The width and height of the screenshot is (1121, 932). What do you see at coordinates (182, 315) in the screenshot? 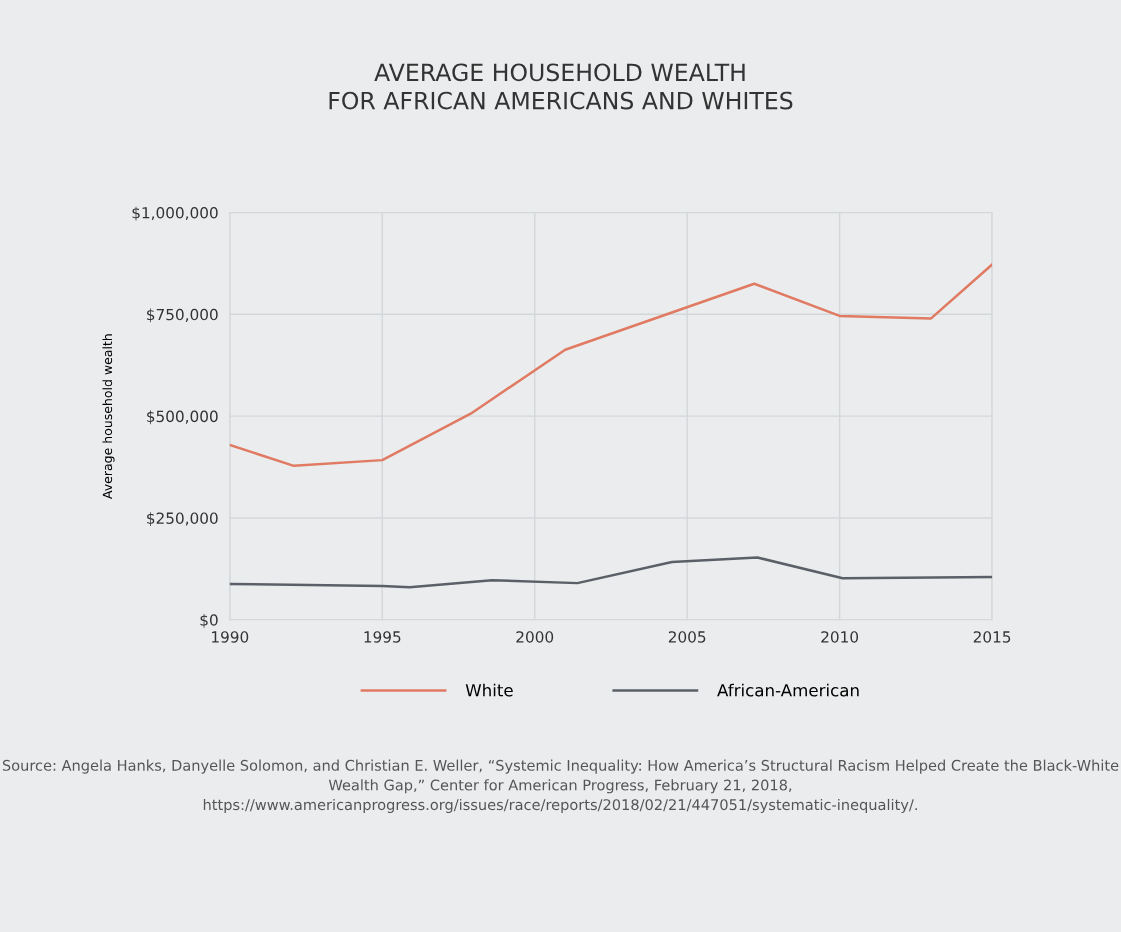
I see `y-tick-label: $750,000` at bounding box center [182, 315].